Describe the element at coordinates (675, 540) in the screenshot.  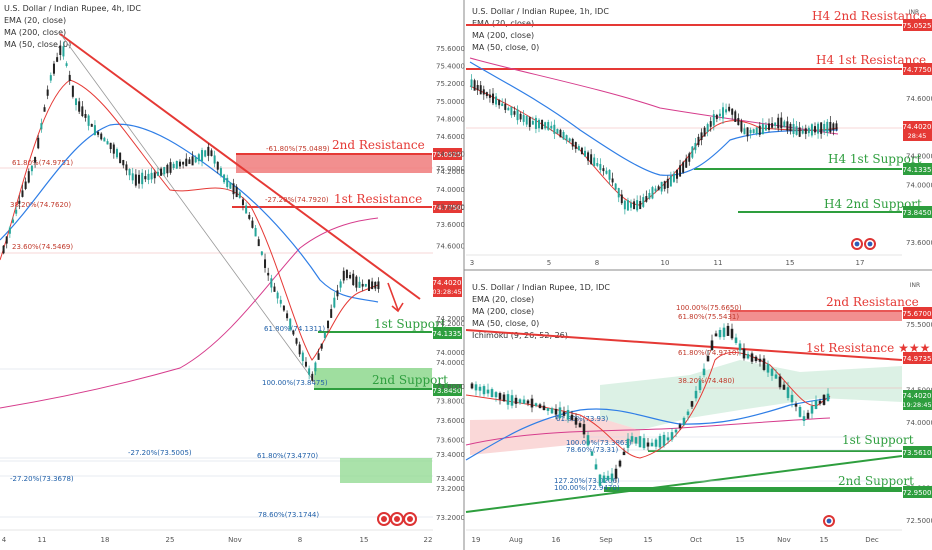
I see `date-axis-1d: 19 Aug 16 Sep 15 Oct 15 Nov 15 Dec` at that location.